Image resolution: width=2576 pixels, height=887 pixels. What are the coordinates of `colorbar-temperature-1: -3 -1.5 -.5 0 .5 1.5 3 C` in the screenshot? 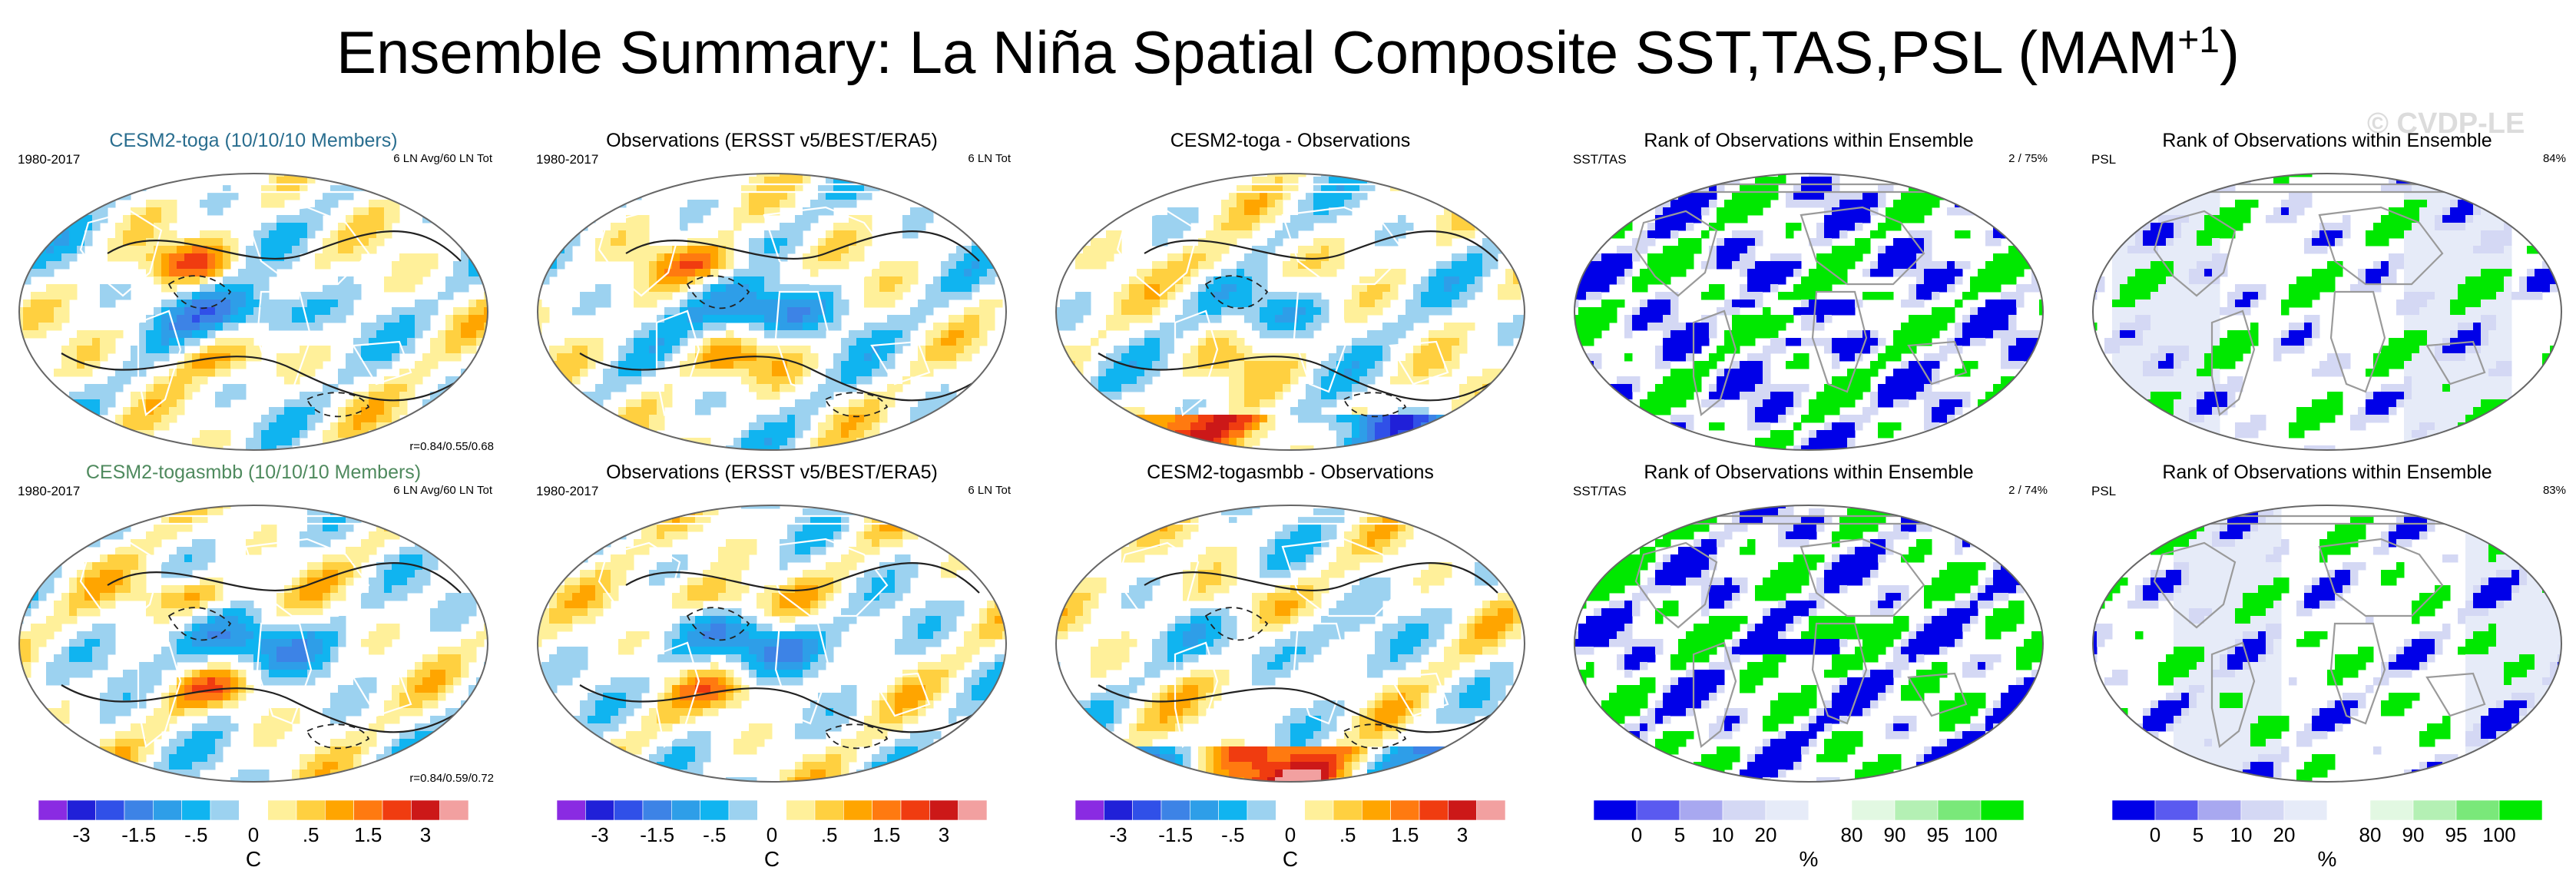 It's located at (254, 835).